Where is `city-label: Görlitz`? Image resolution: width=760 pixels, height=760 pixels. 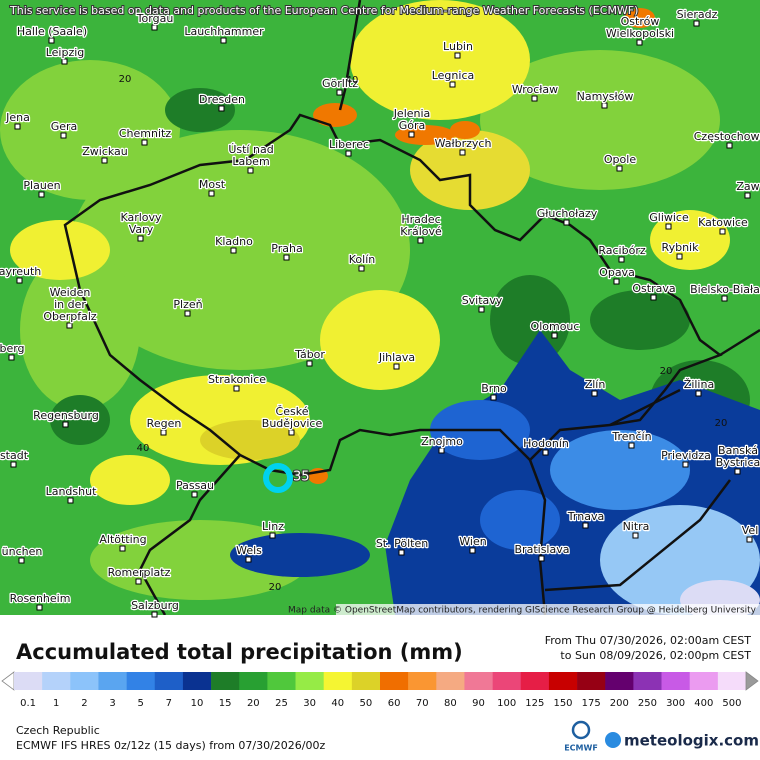
city-label: Görlitz is located at coordinates (340, 83).